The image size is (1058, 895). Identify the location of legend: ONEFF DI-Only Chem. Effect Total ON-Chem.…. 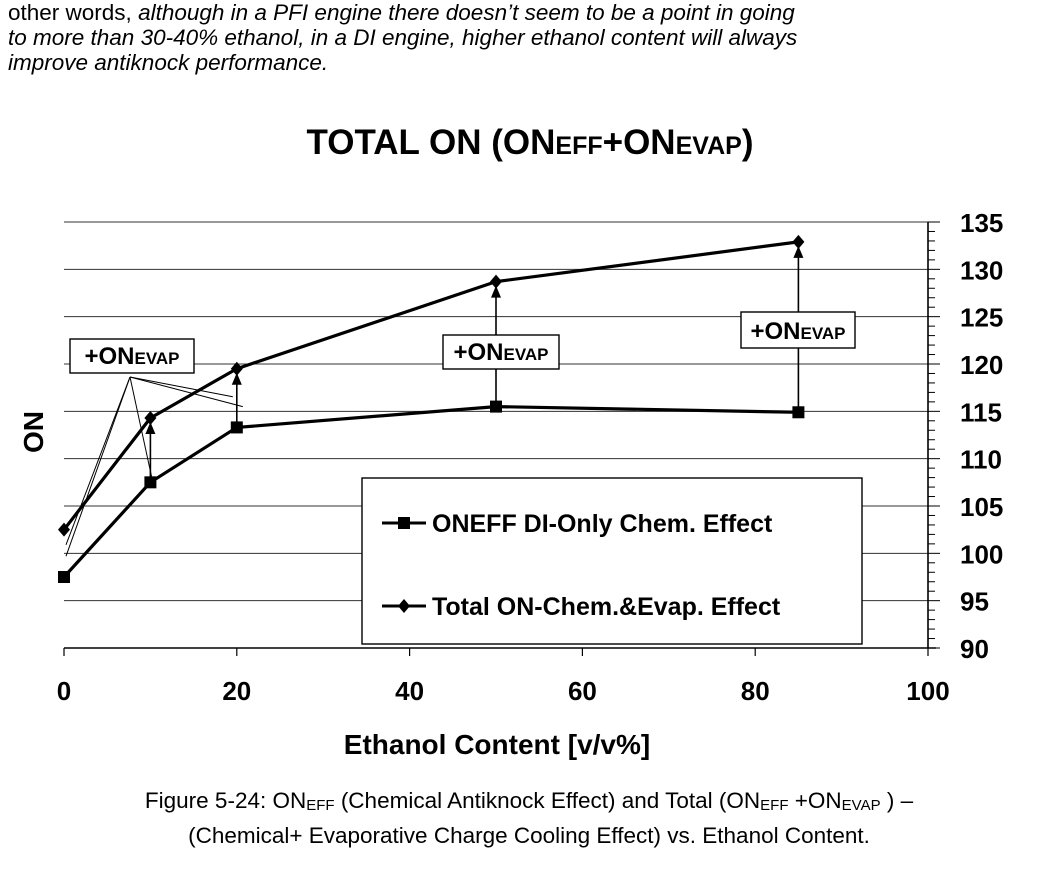
(612, 561).